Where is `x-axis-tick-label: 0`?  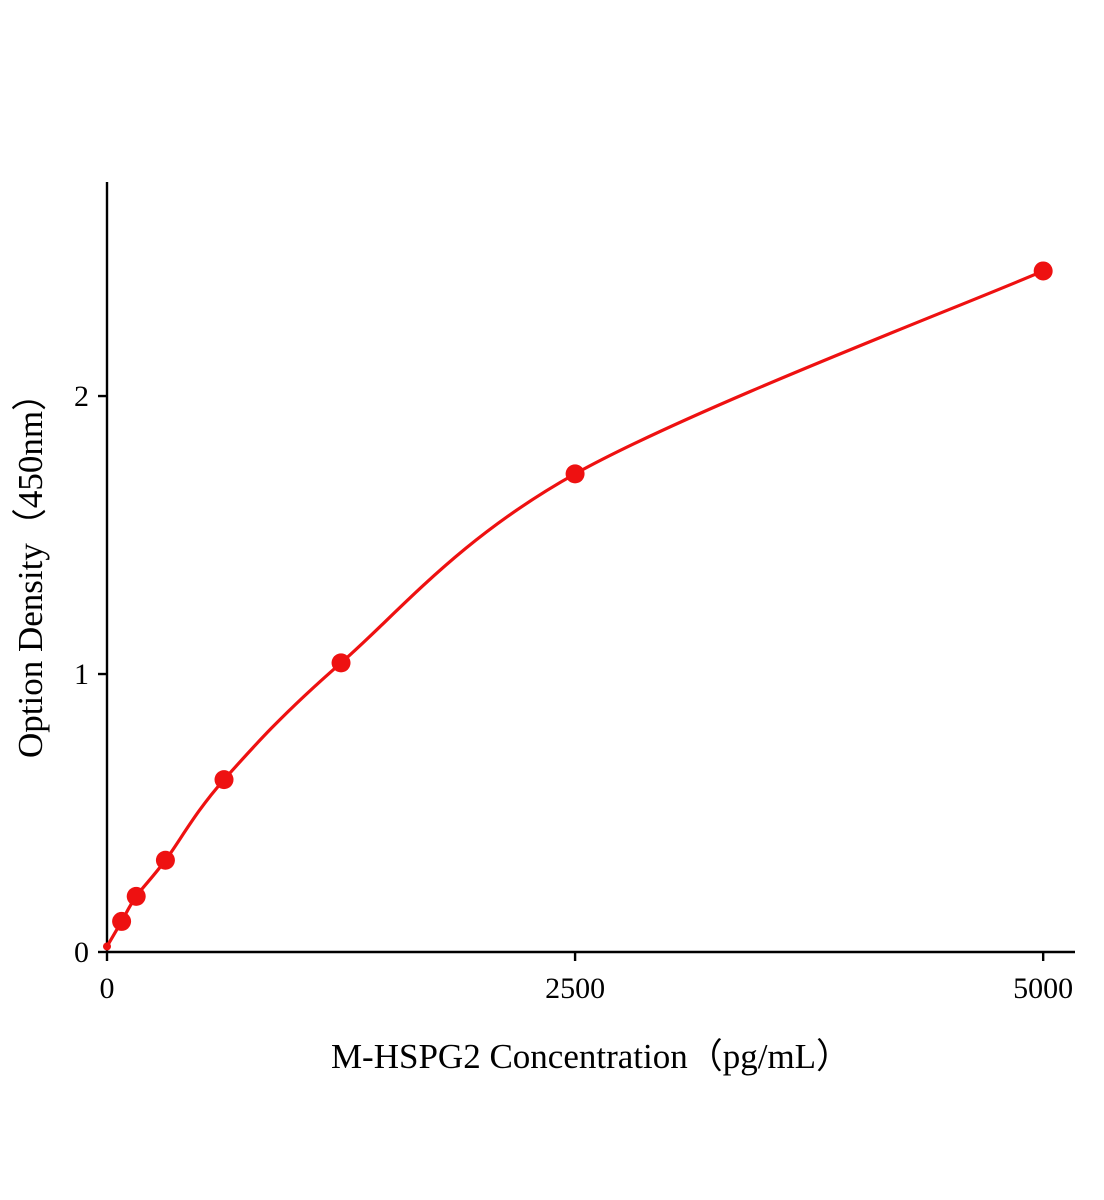
x-axis-tick-label: 0 is located at coordinates (107, 988).